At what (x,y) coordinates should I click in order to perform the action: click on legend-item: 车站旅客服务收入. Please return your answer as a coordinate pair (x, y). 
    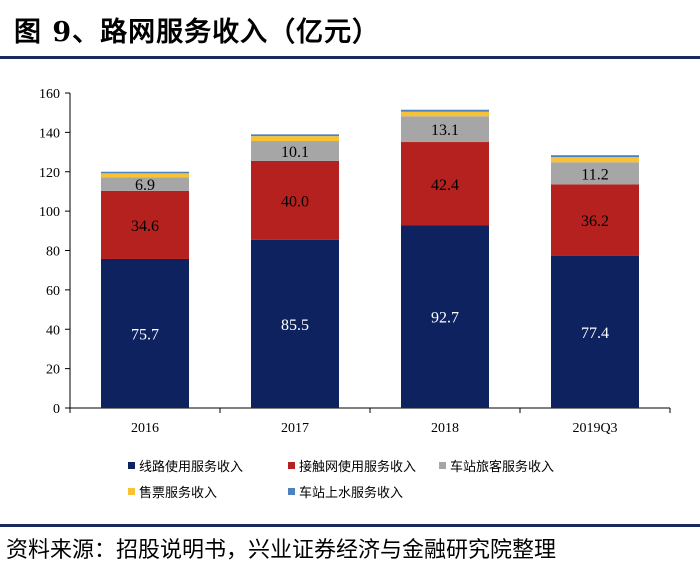
    Looking at the image, I should click on (496, 465).